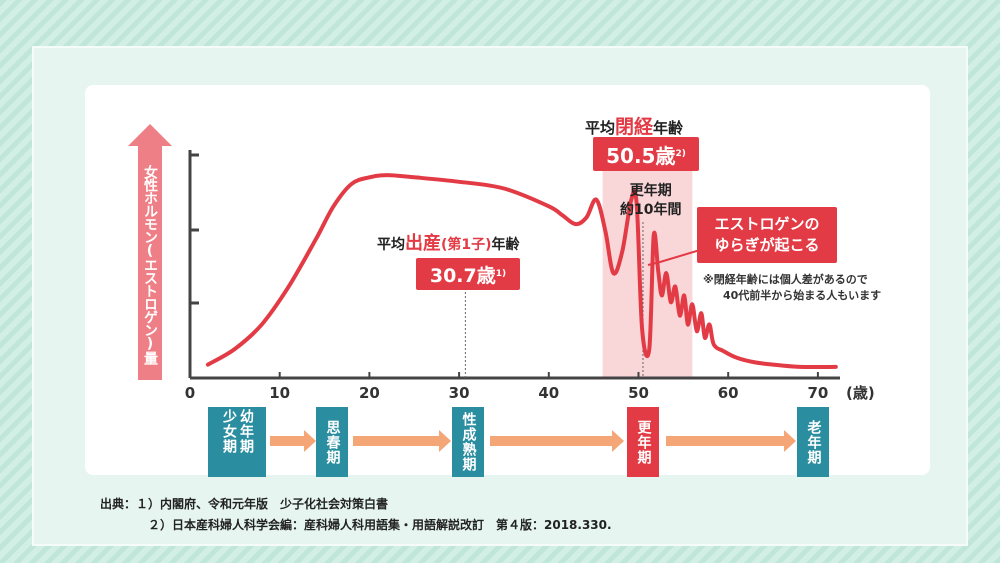 The width and height of the screenshot is (1000, 563). What do you see at coordinates (466, 245) in the screenshot?
I see `birth-title-first-child: (第1子)` at bounding box center [466, 245].